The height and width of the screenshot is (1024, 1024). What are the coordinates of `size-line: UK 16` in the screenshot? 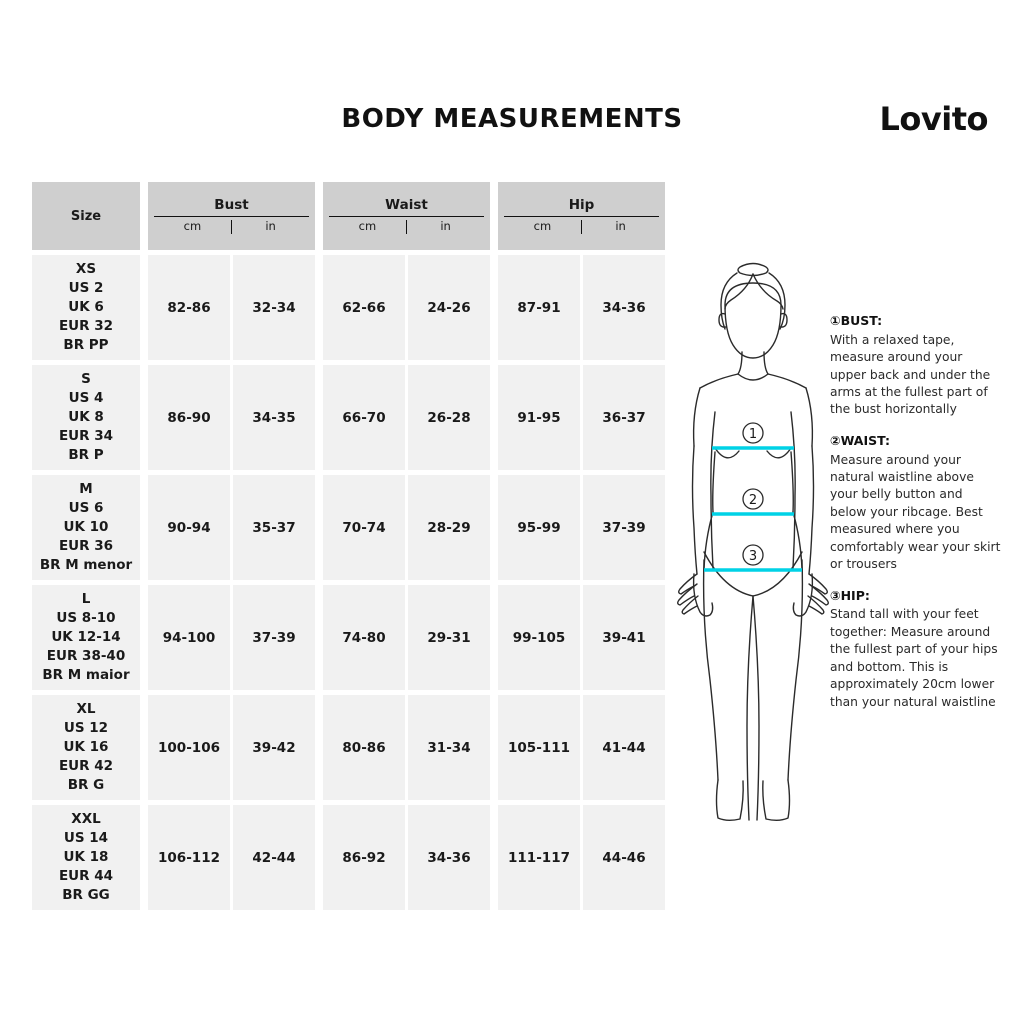 It's located at (86, 746).